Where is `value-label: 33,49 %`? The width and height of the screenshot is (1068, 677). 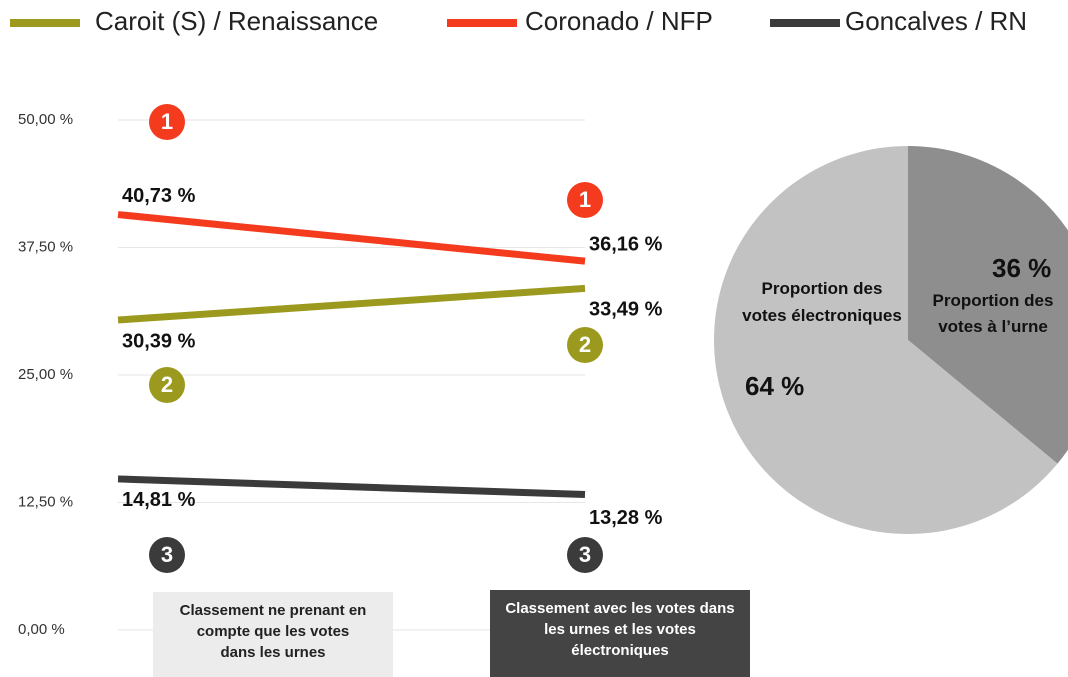
value-label: 33,49 % is located at coordinates (626, 310).